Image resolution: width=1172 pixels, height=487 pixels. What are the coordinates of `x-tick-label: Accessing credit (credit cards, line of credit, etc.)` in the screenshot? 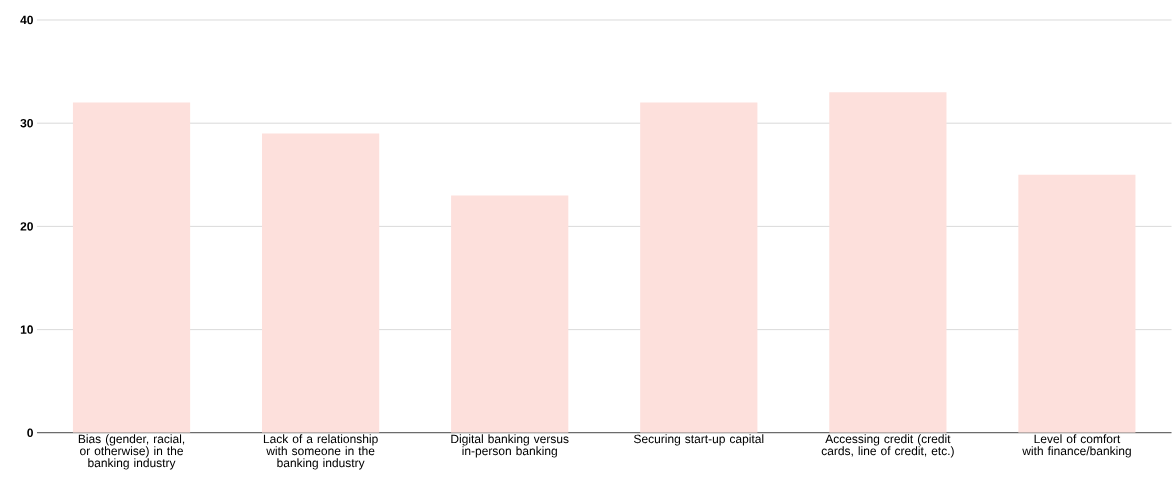 It's located at (887, 446).